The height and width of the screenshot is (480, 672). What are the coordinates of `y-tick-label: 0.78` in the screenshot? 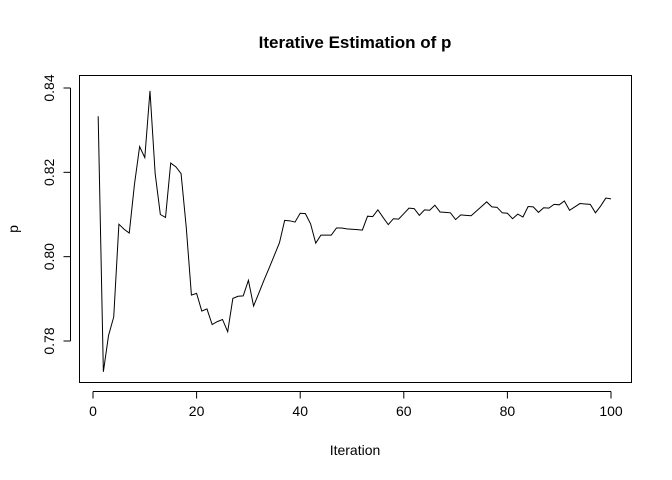 It's located at (49, 340).